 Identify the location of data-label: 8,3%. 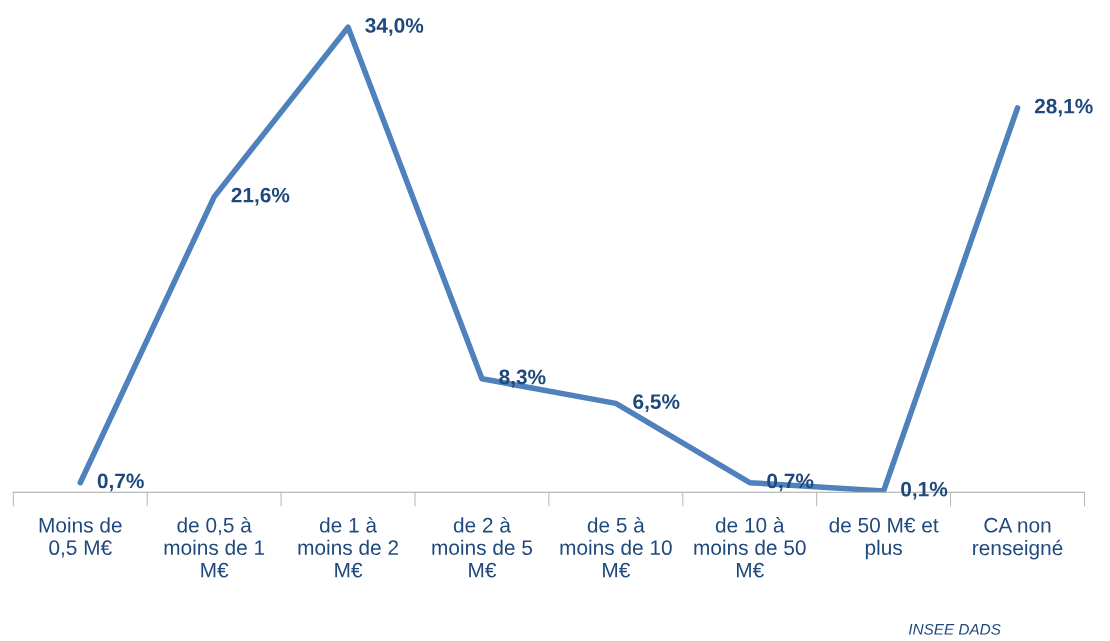
(522, 378).